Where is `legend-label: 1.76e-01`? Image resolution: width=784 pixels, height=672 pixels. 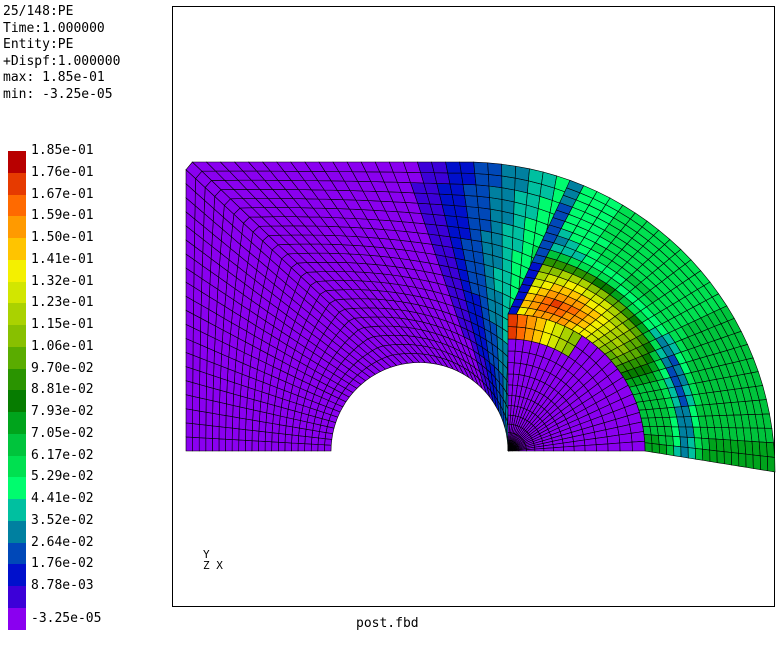 legend-label: 1.76e-01 is located at coordinates (62, 172).